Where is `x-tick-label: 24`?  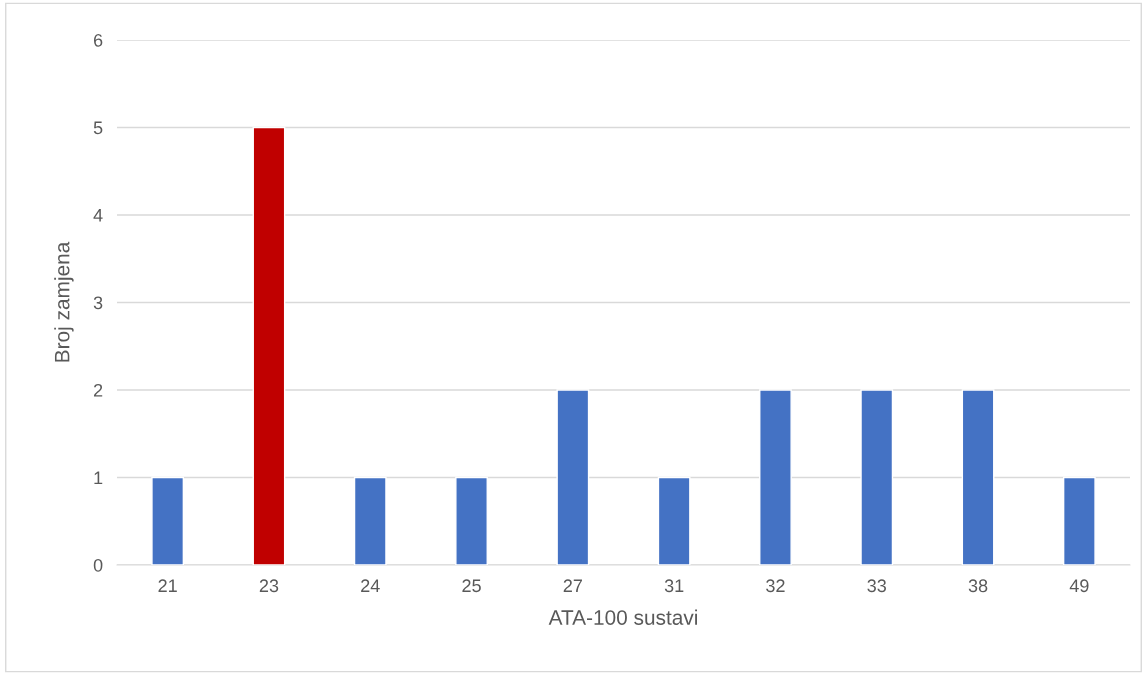
x-tick-label: 24 is located at coordinates (370, 585).